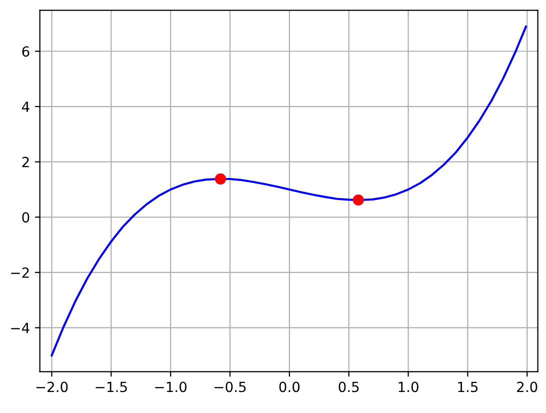  Describe the element at coordinates (26, 217) in the screenshot. I see `y-tick-label: 0` at that location.